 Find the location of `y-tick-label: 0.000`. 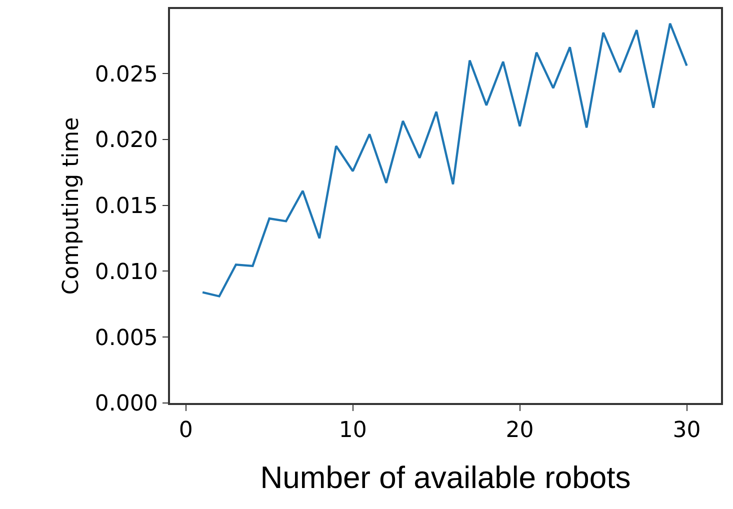

y-tick-label: 0.000 is located at coordinates (126, 404).